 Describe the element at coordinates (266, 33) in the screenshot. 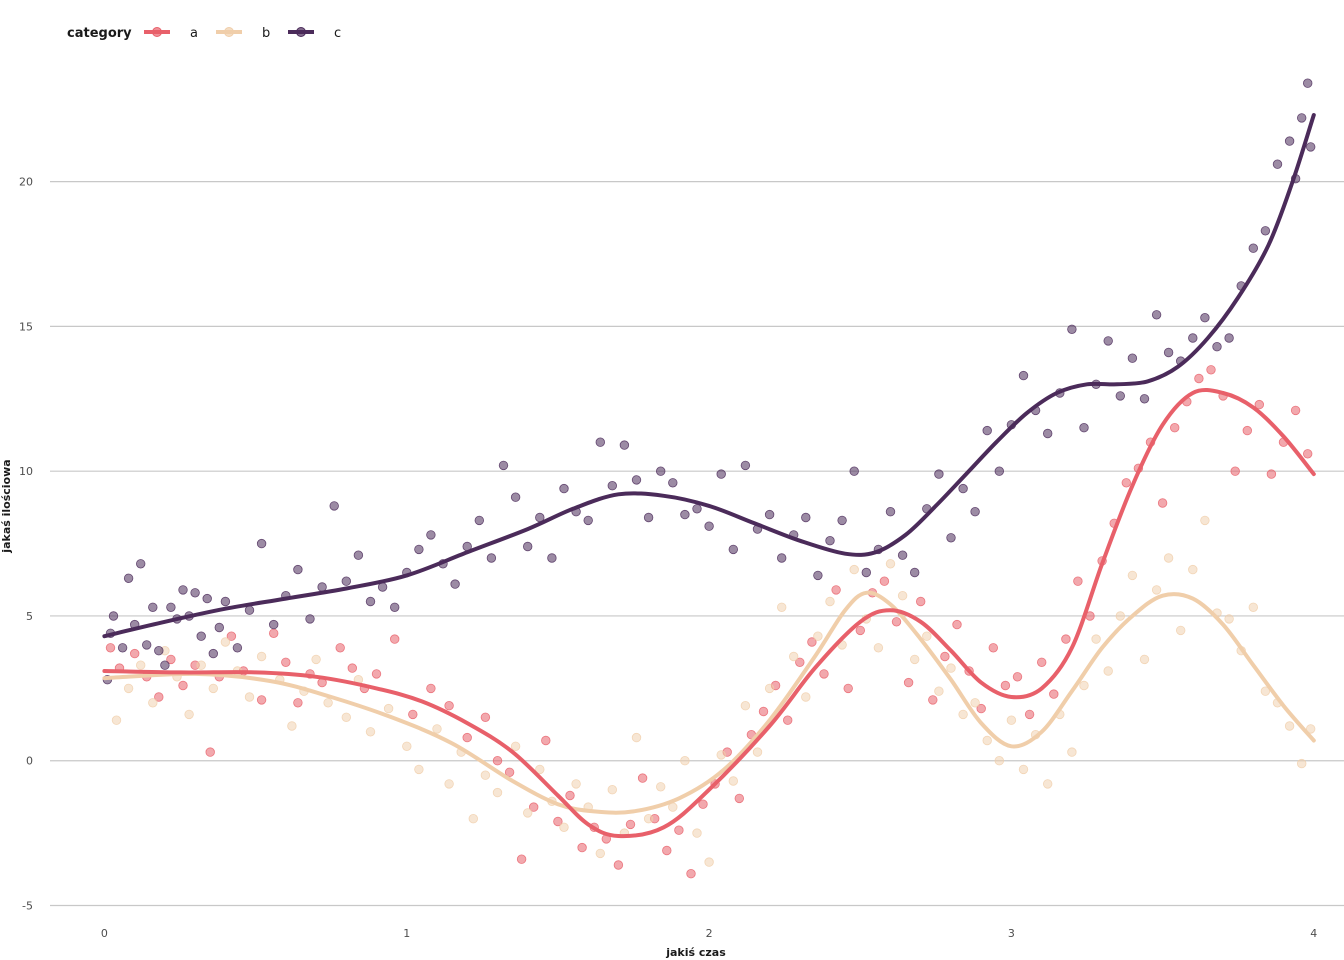

I see `legend-label-b: b` at that location.